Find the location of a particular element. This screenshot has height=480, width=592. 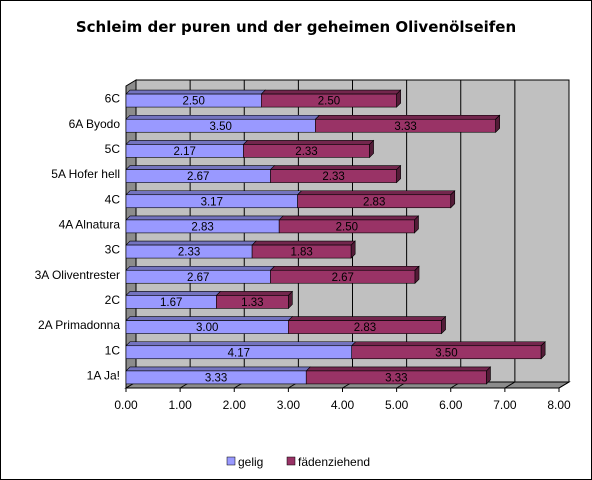

x-tick-label: 3.00 is located at coordinates (289, 405).